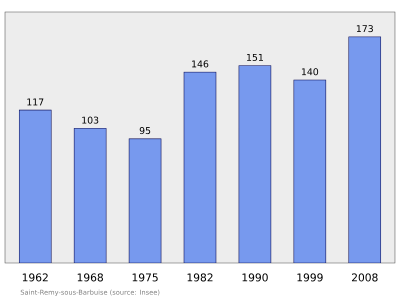  I want to click on data-label: 146, so click(200, 64).